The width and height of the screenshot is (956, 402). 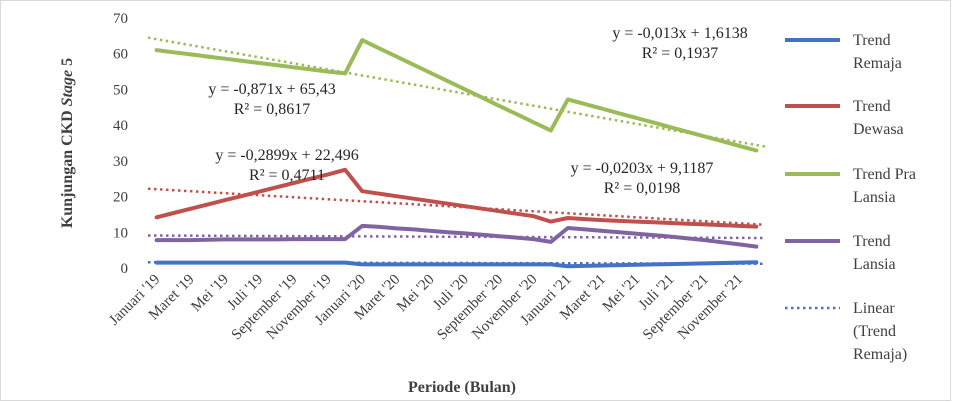 I want to click on legend-label: Trend Pra, so click(x=884, y=174).